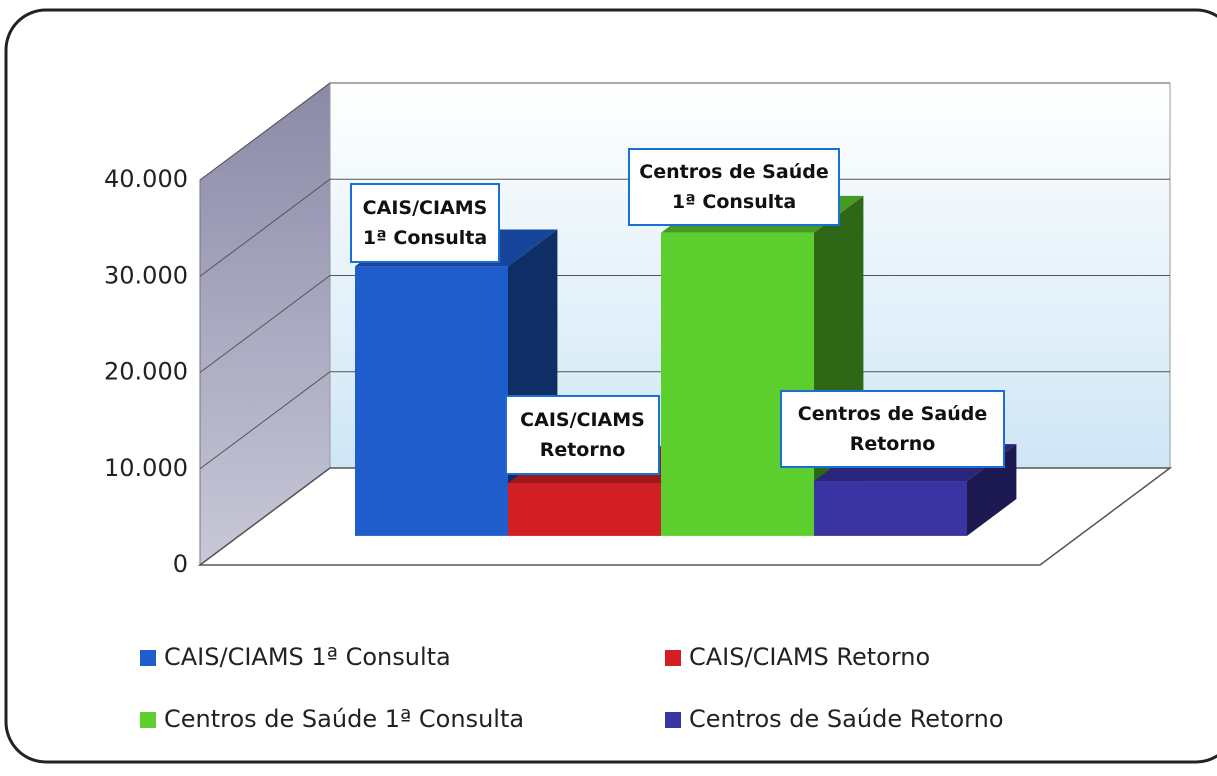 The image size is (1217, 776). I want to click on data-label: CAIS/CIAMS 1ª Consulta, so click(425, 223).